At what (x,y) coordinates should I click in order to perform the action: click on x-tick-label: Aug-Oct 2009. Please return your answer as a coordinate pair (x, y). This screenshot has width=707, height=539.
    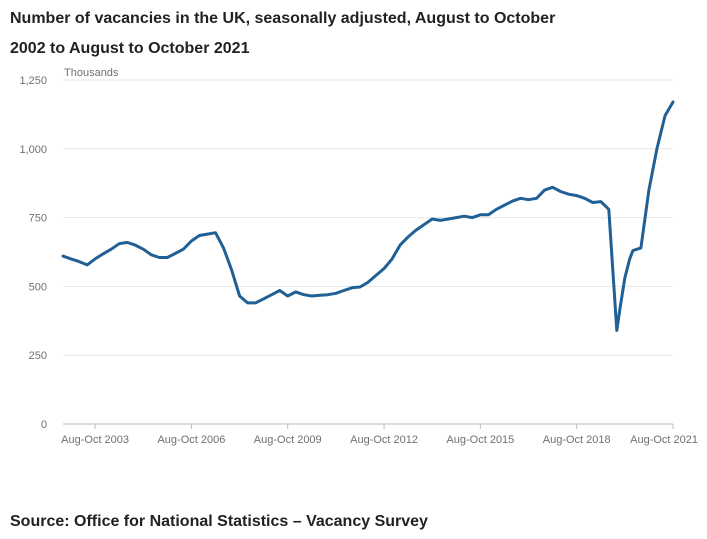
    Looking at the image, I should click on (288, 440).